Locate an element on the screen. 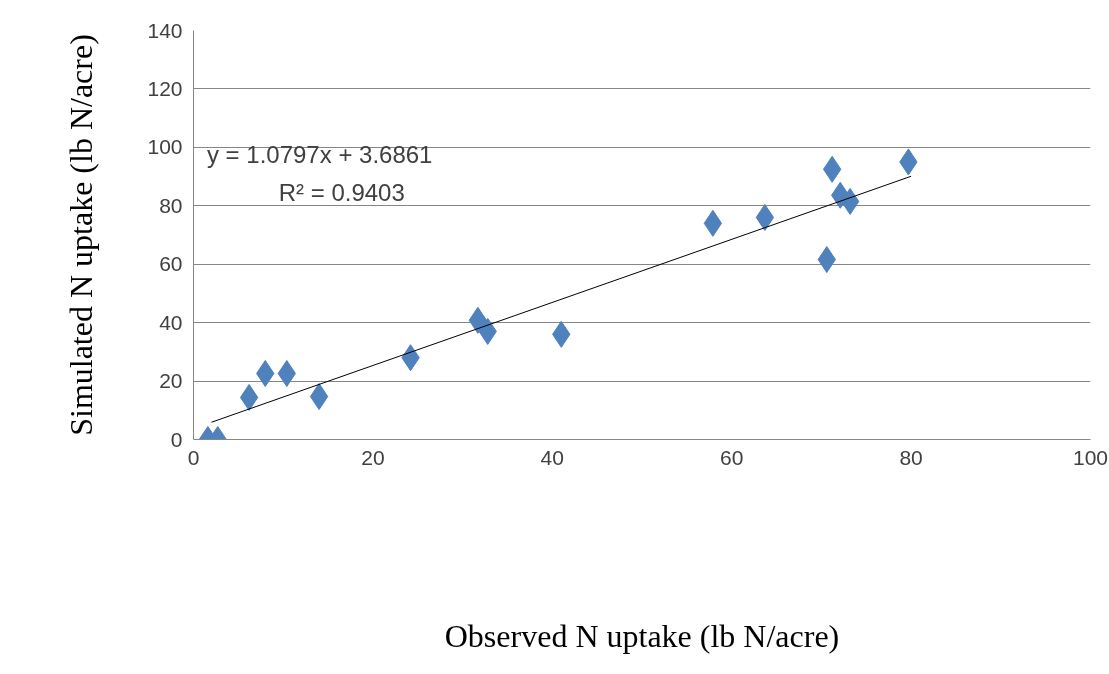 The height and width of the screenshot is (674, 1109). x-tick-label: 40 is located at coordinates (552, 457).